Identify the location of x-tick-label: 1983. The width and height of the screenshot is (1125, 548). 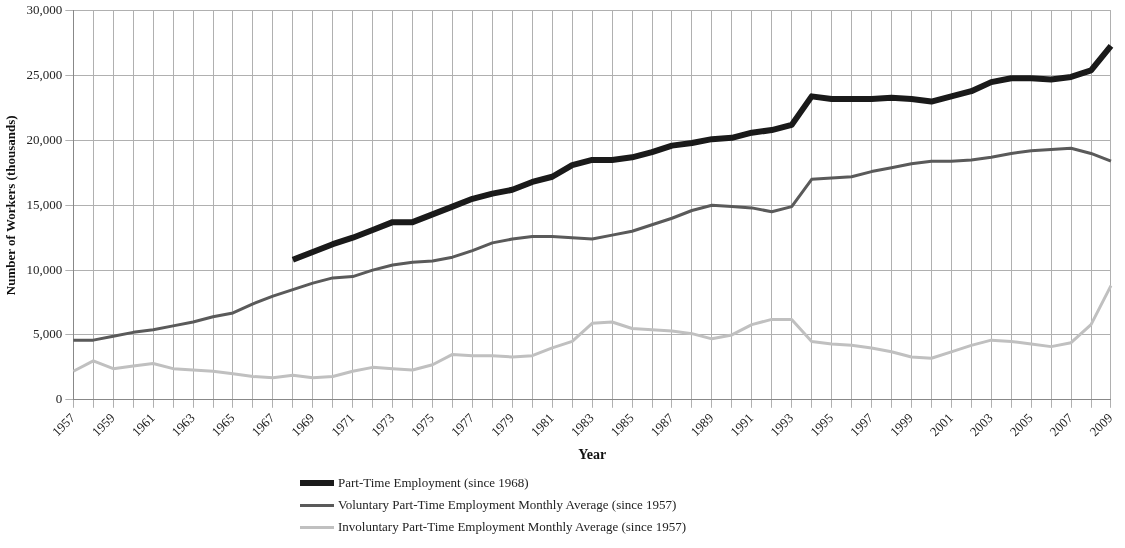
(582, 425).